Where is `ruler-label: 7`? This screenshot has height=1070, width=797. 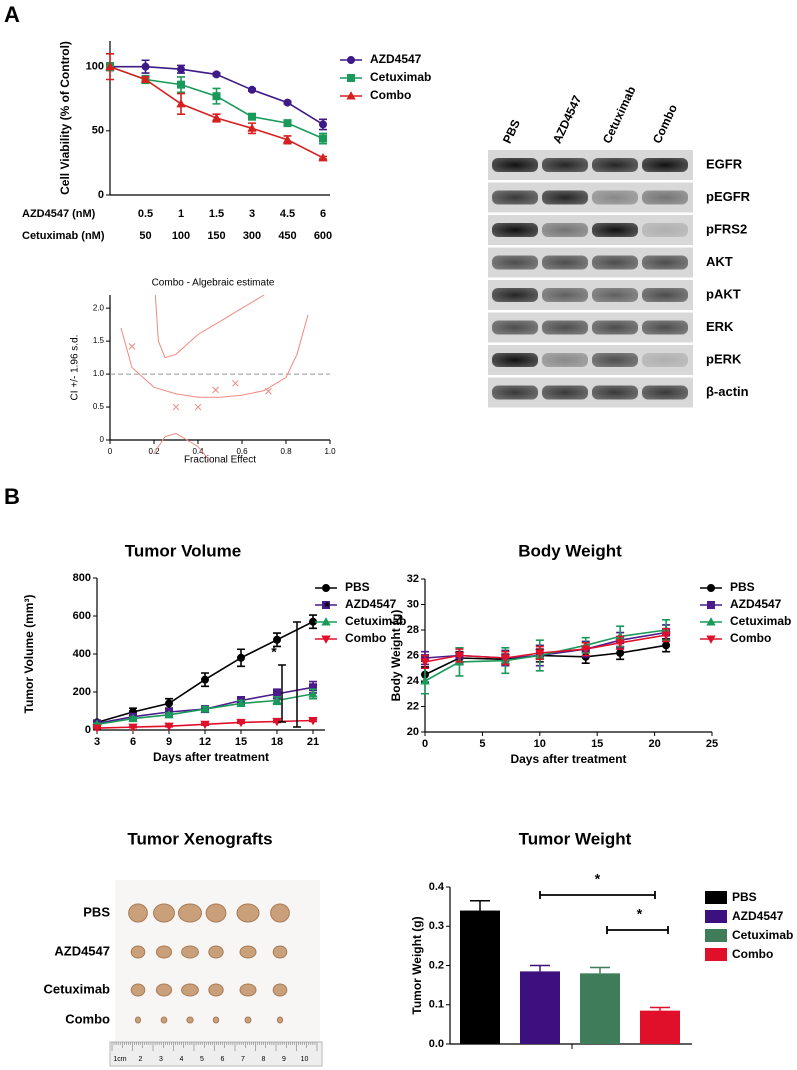 ruler-label: 7 is located at coordinates (243, 1059).